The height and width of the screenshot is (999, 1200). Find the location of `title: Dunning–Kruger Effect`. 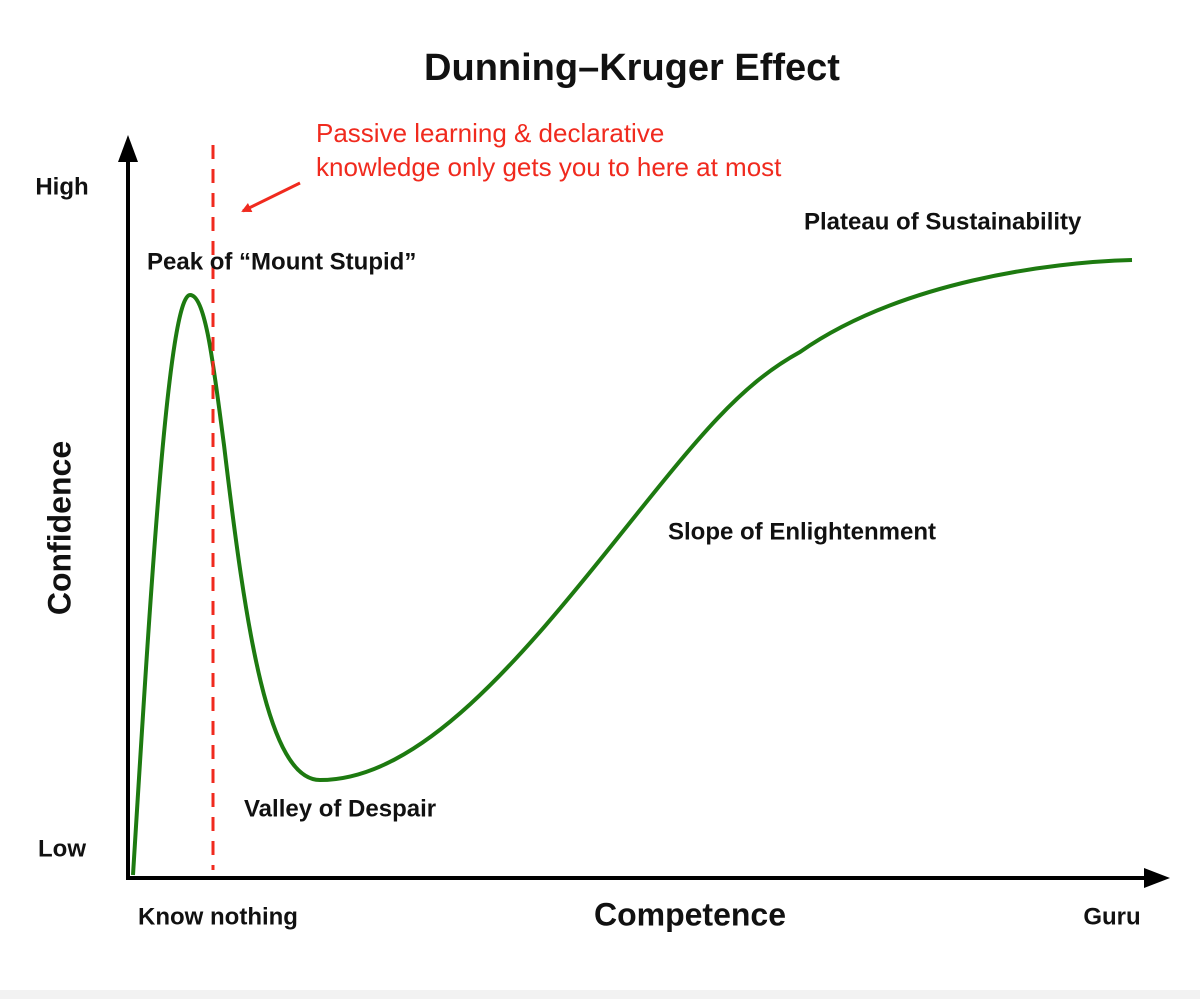

title: Dunning–Kruger Effect is located at coordinates (632, 68).